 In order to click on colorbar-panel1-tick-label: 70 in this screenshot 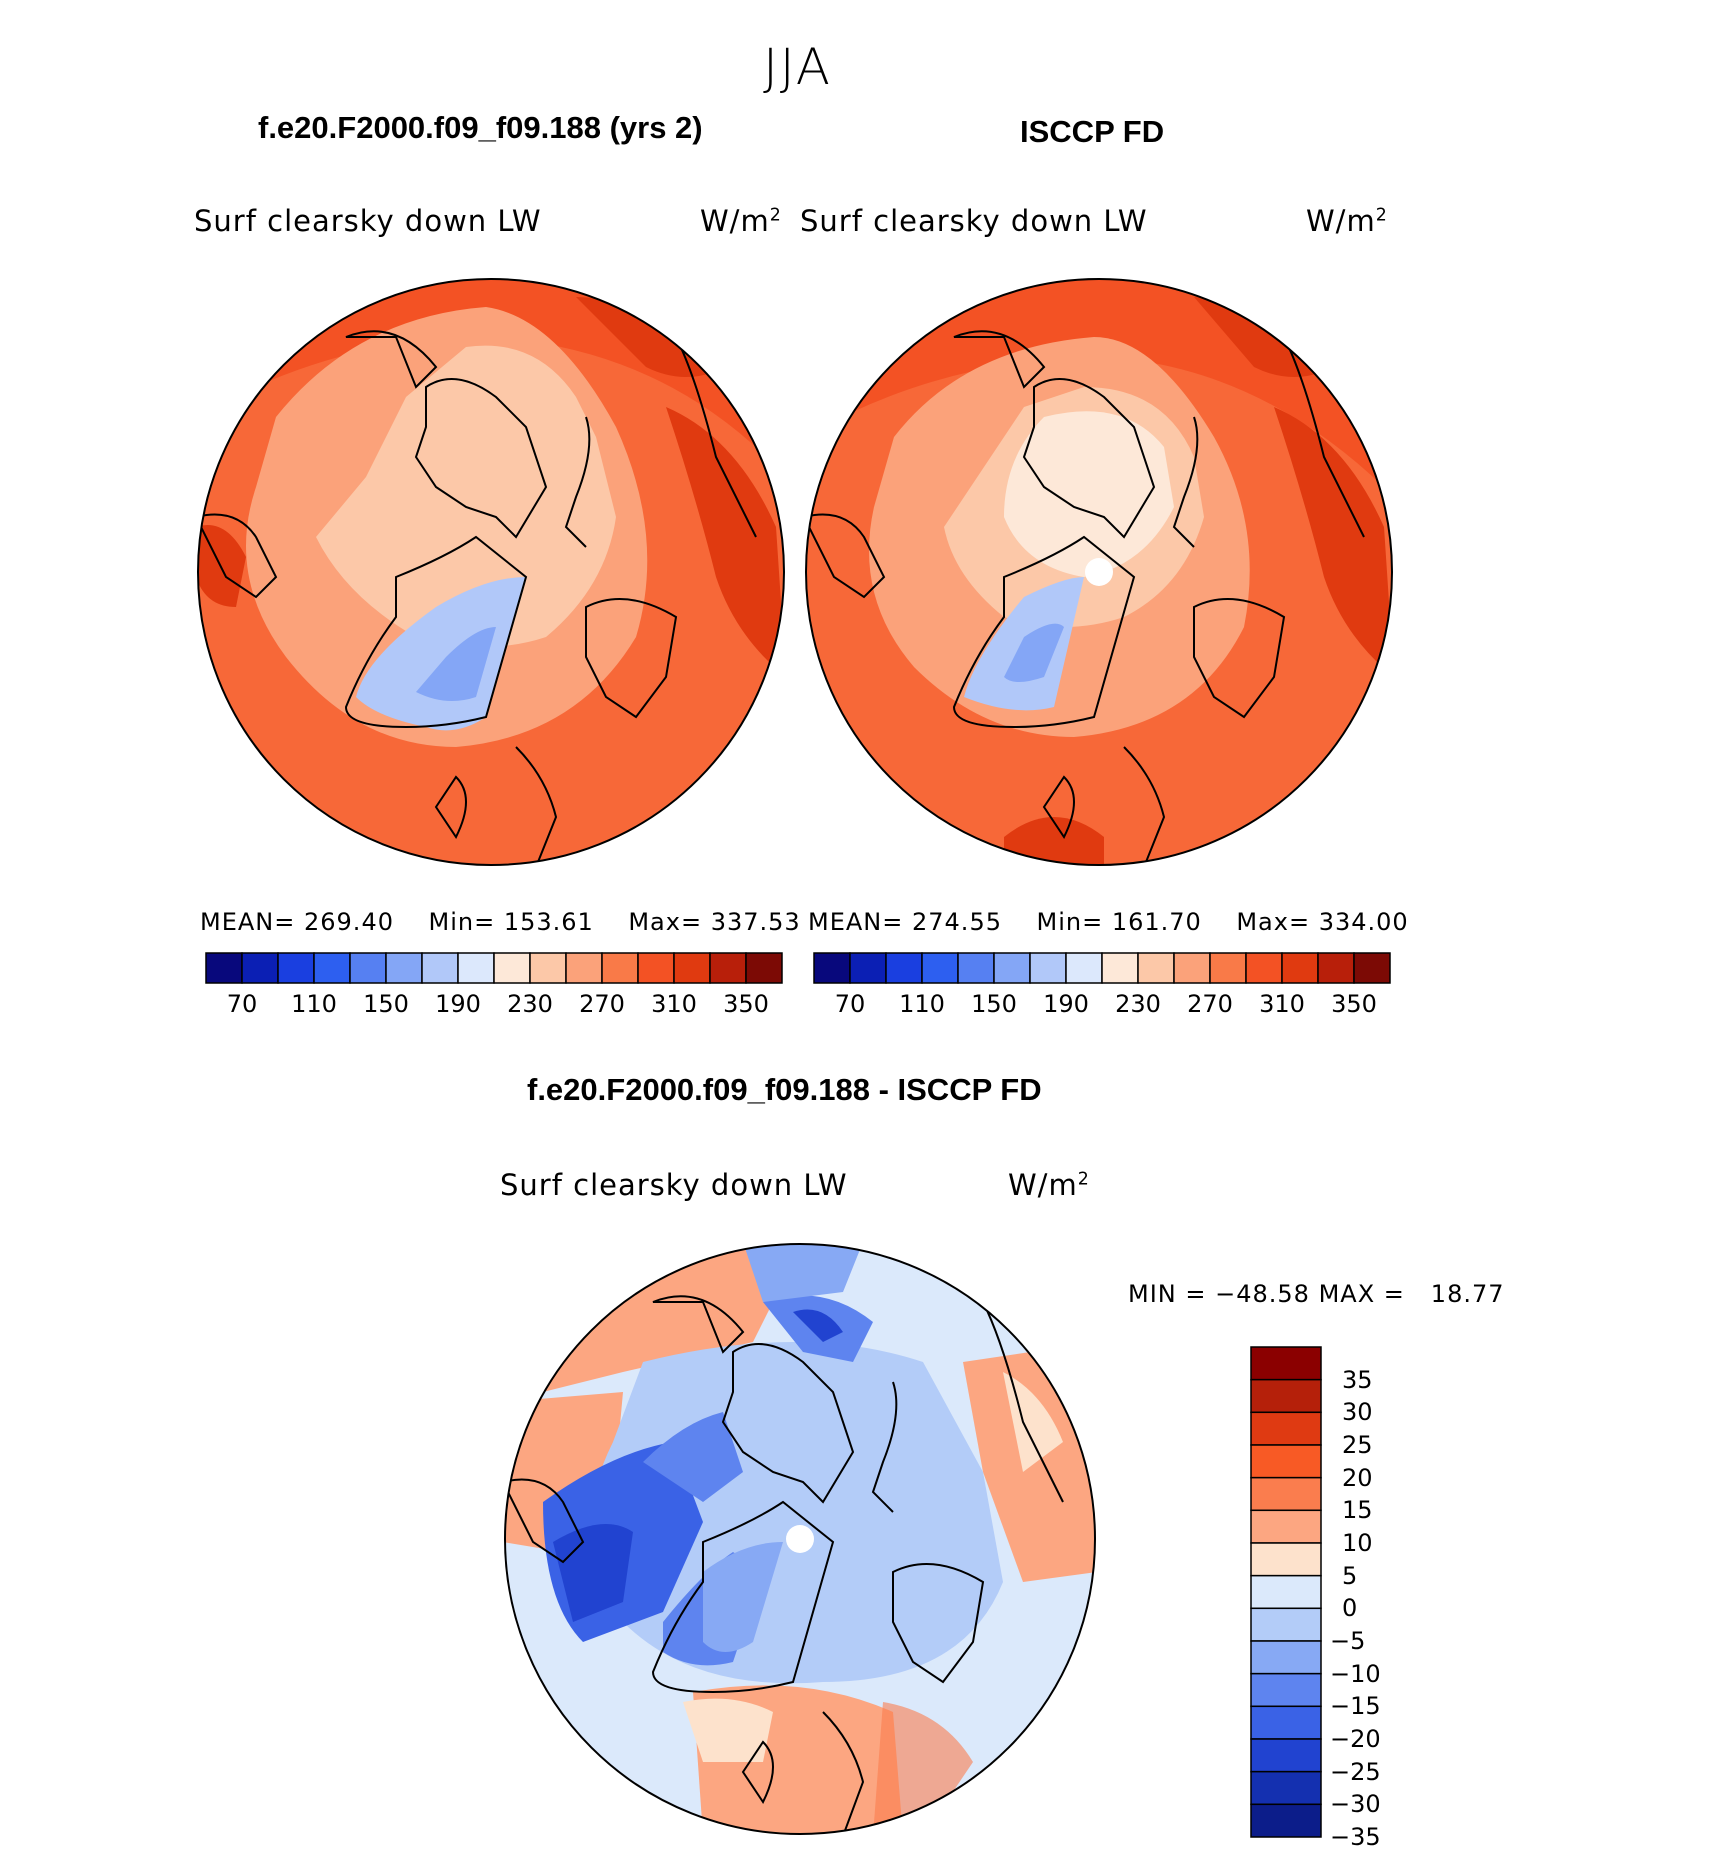, I will do `click(242, 1004)`.